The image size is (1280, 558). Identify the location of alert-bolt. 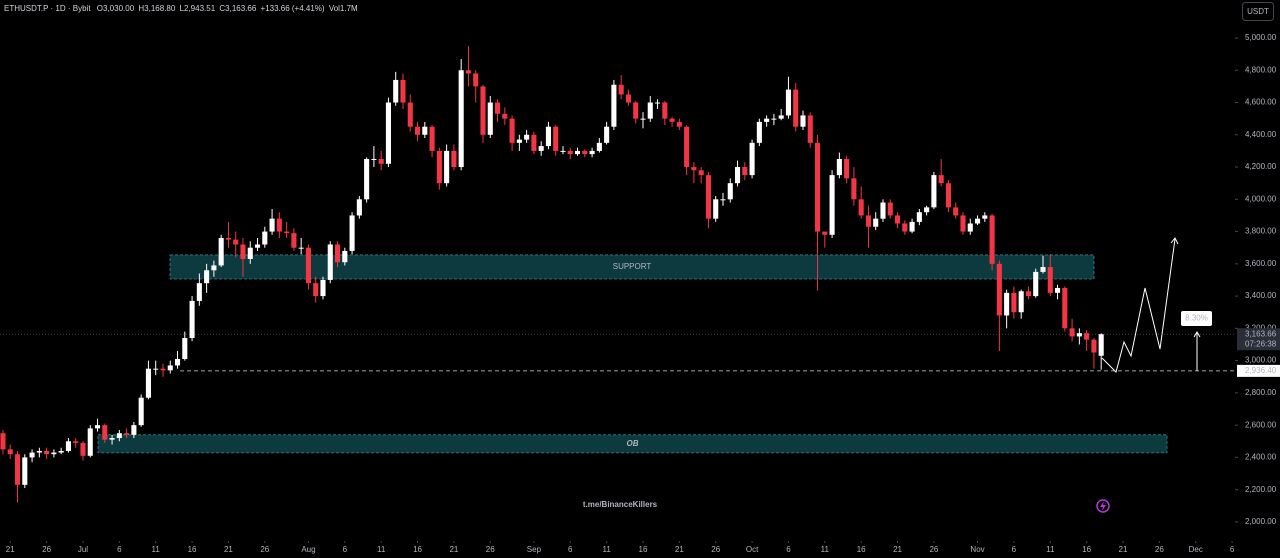
(1103, 506).